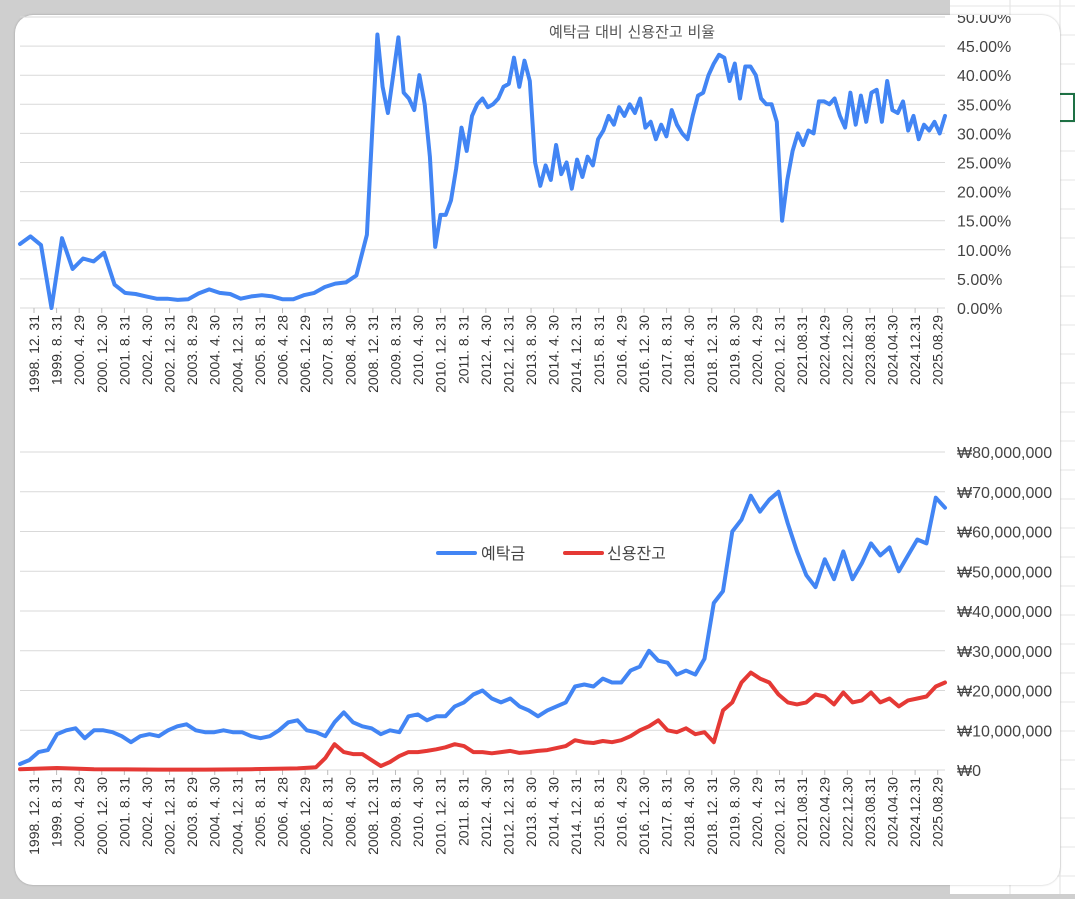 The image size is (1075, 899). Describe the element at coordinates (984, 222) in the screenshot. I see `y-tick-label: 15.00%` at that location.